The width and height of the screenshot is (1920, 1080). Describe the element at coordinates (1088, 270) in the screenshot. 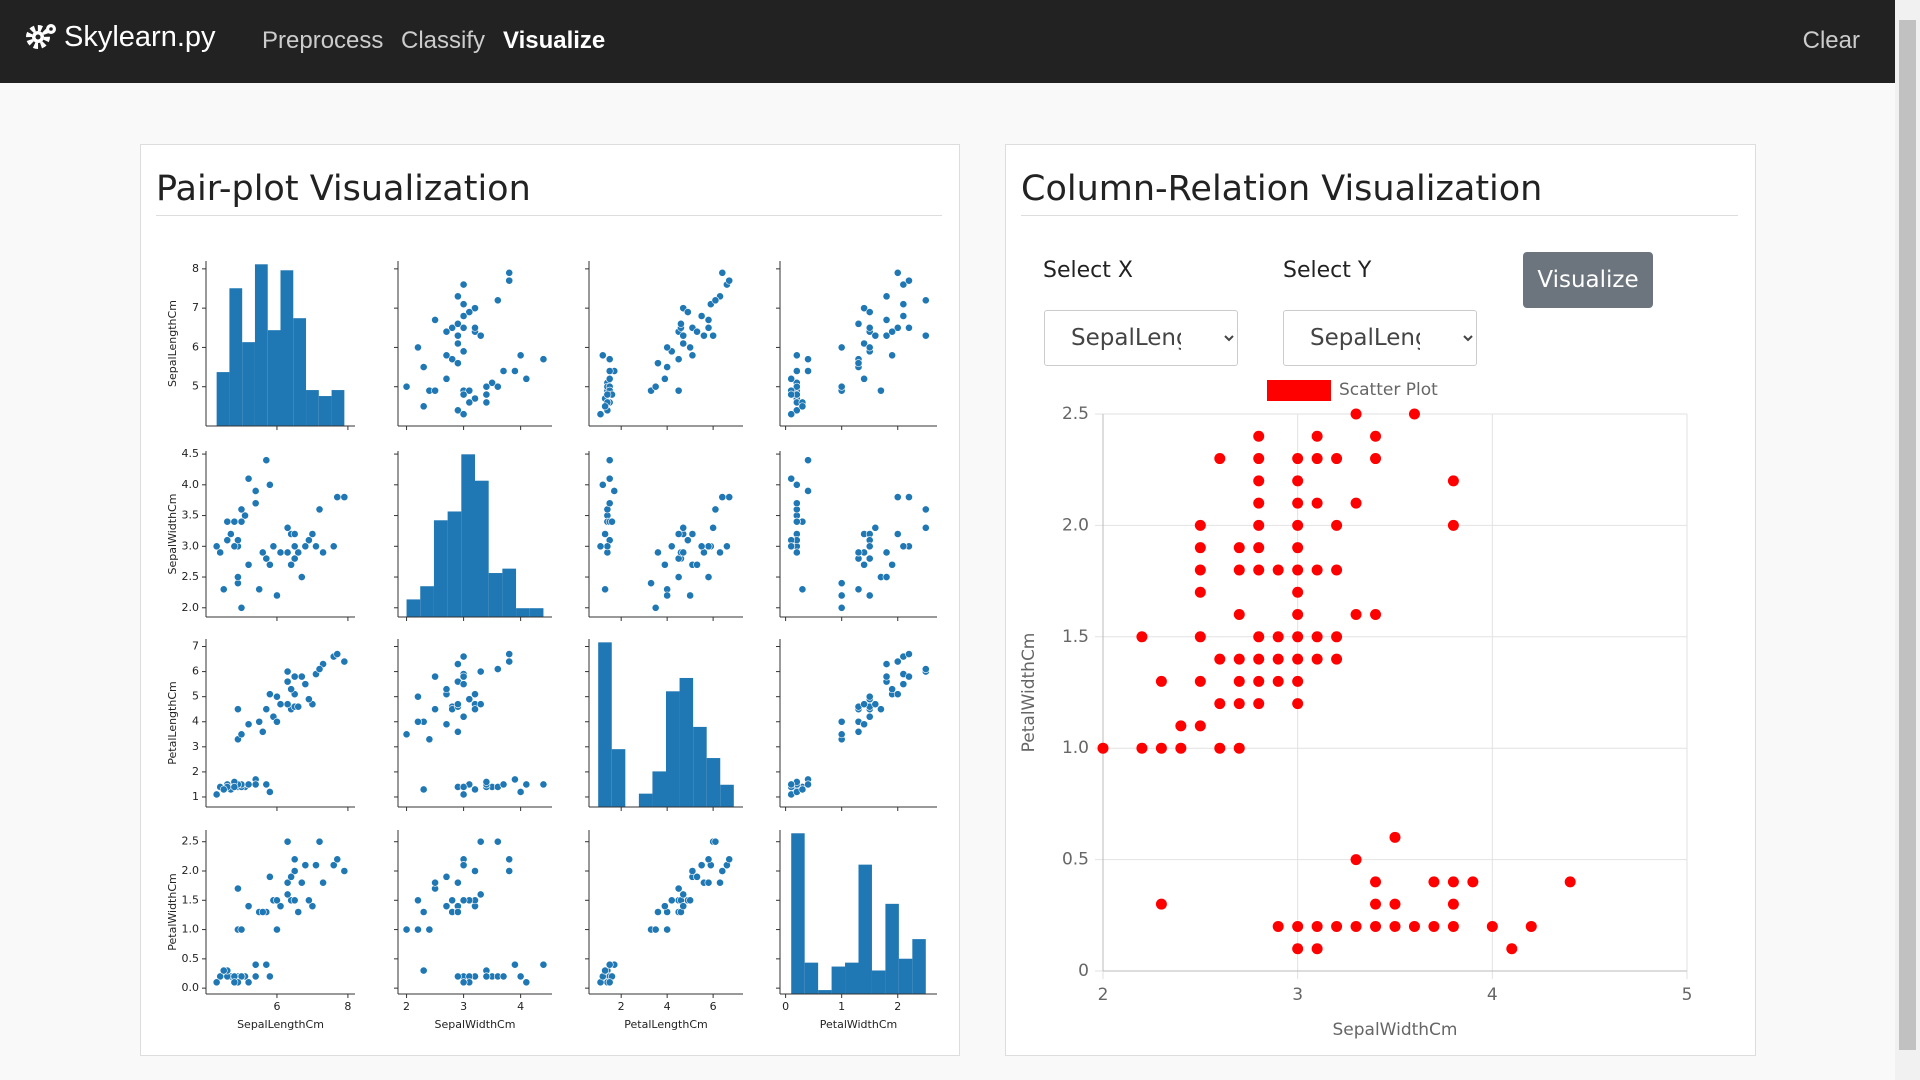

I see `select-x-label: Select X` at that location.